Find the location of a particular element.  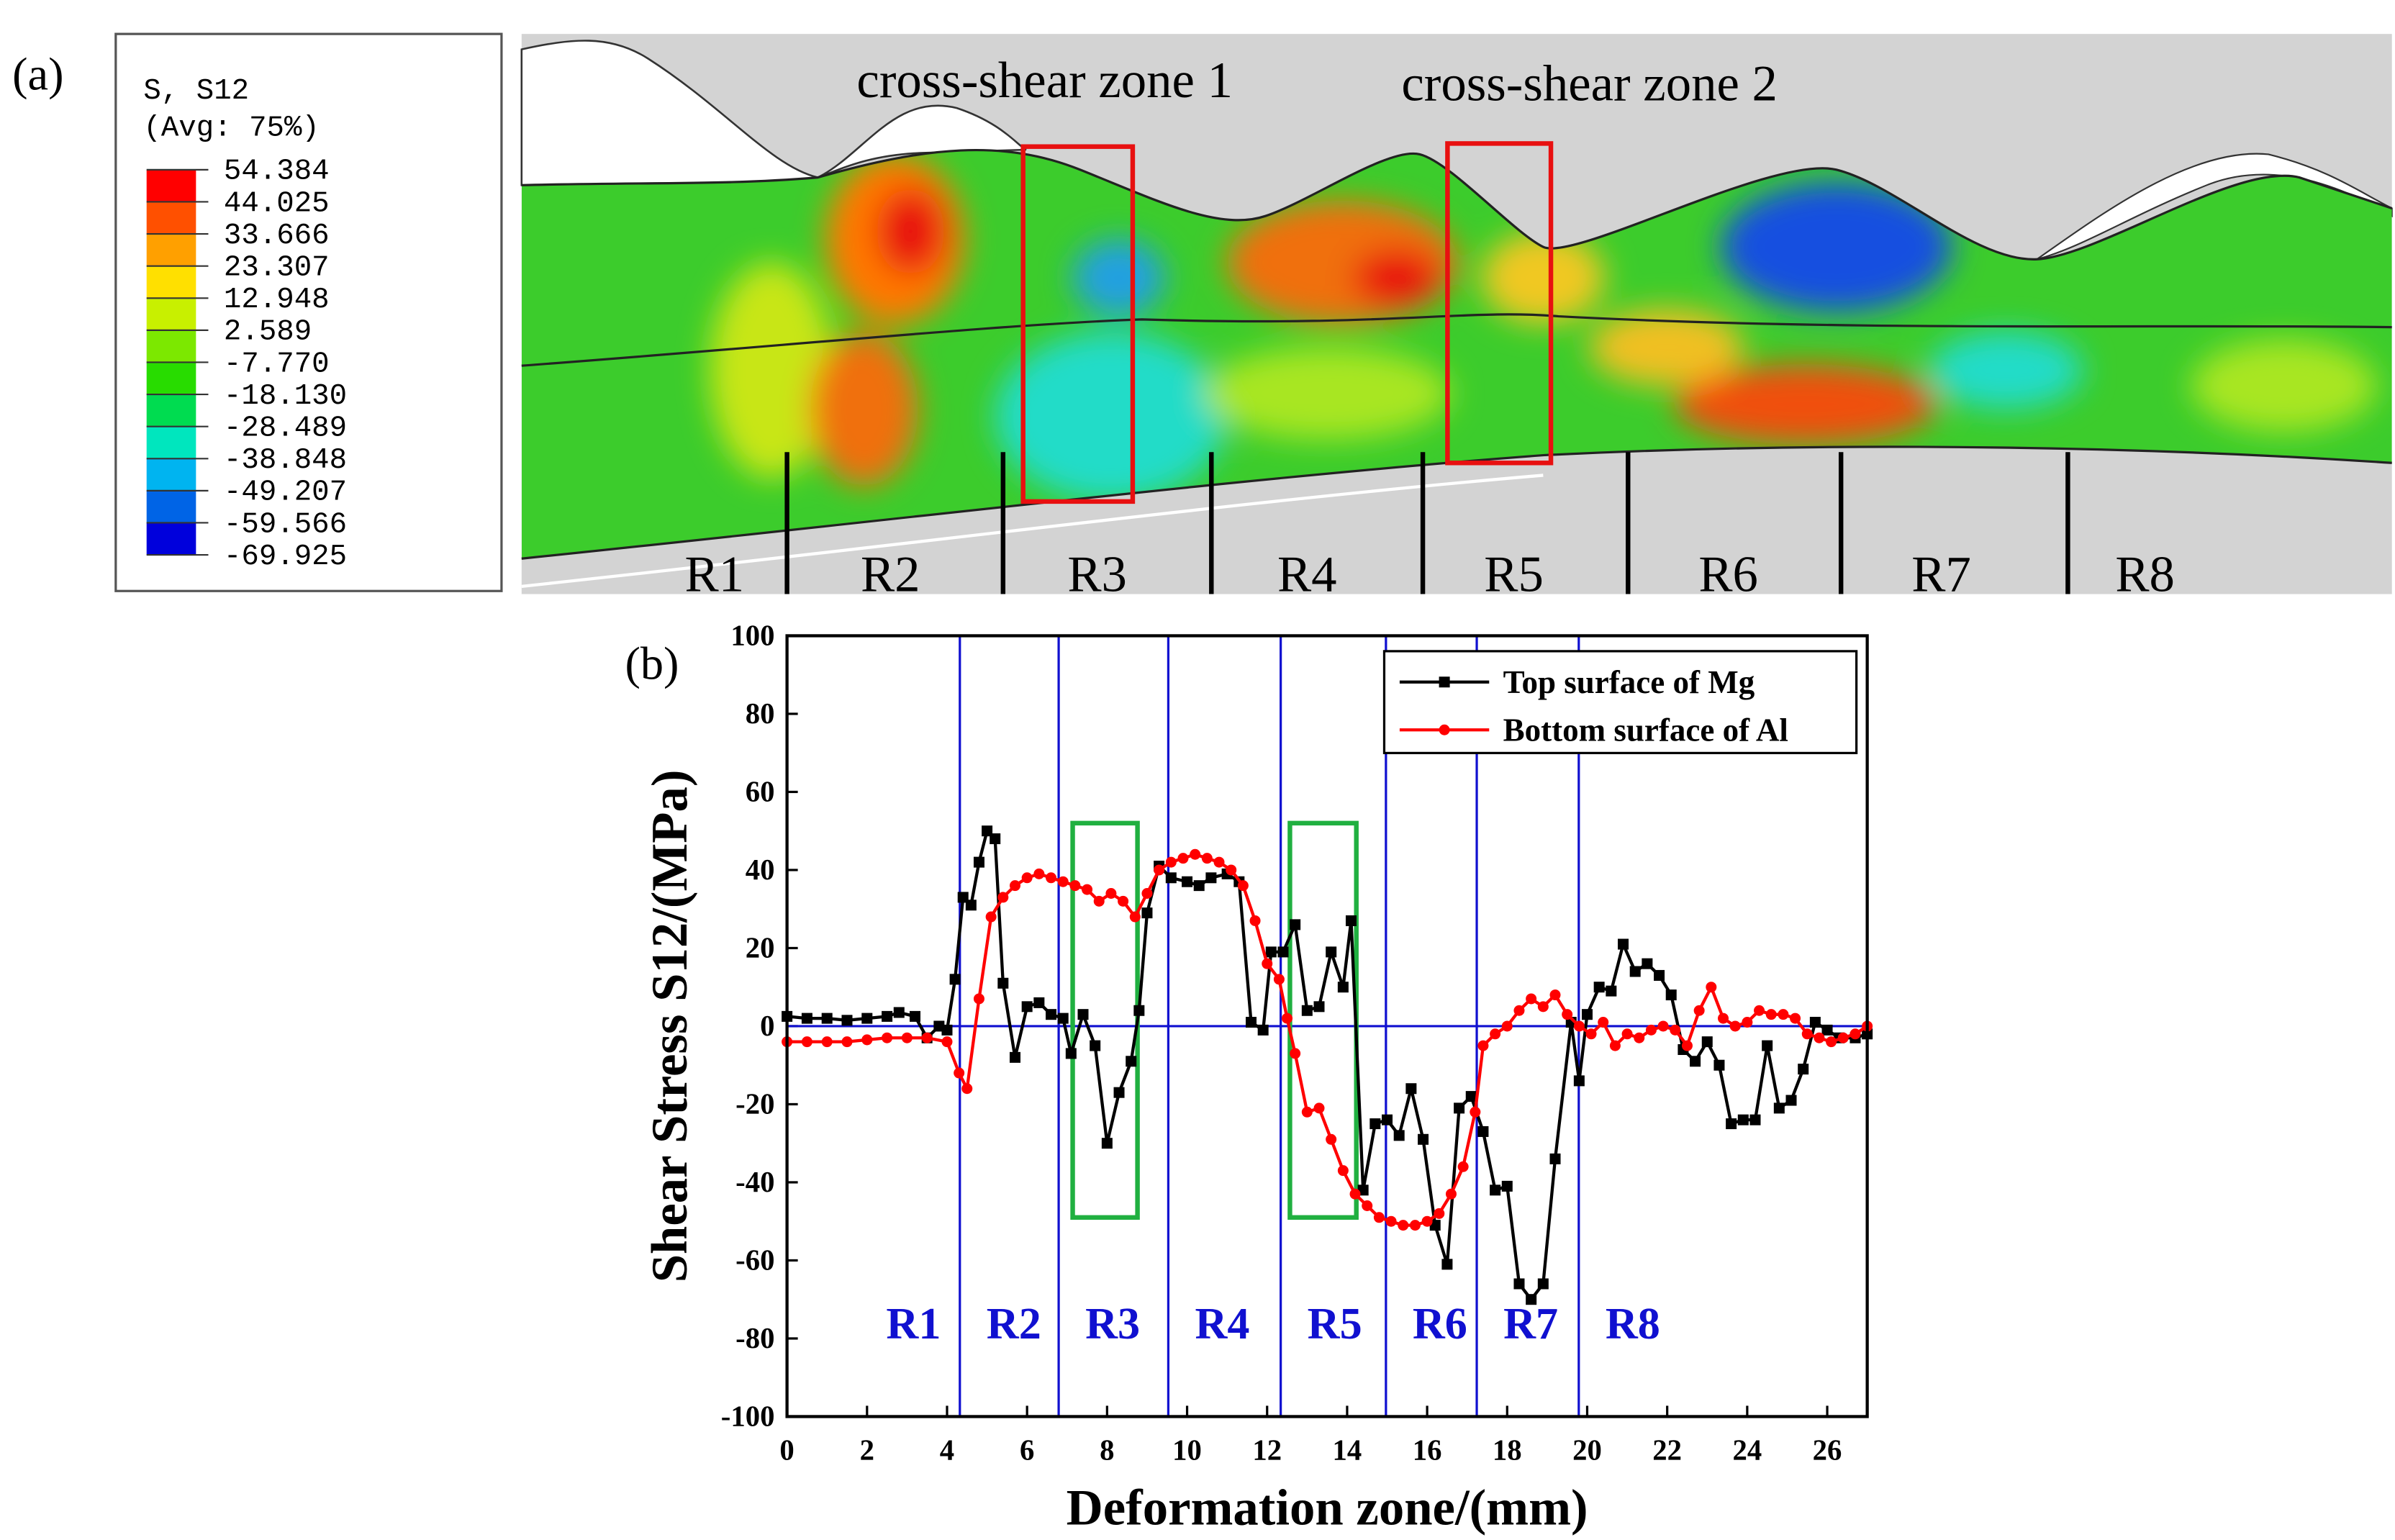

legend-marker is located at coordinates (1444, 729).